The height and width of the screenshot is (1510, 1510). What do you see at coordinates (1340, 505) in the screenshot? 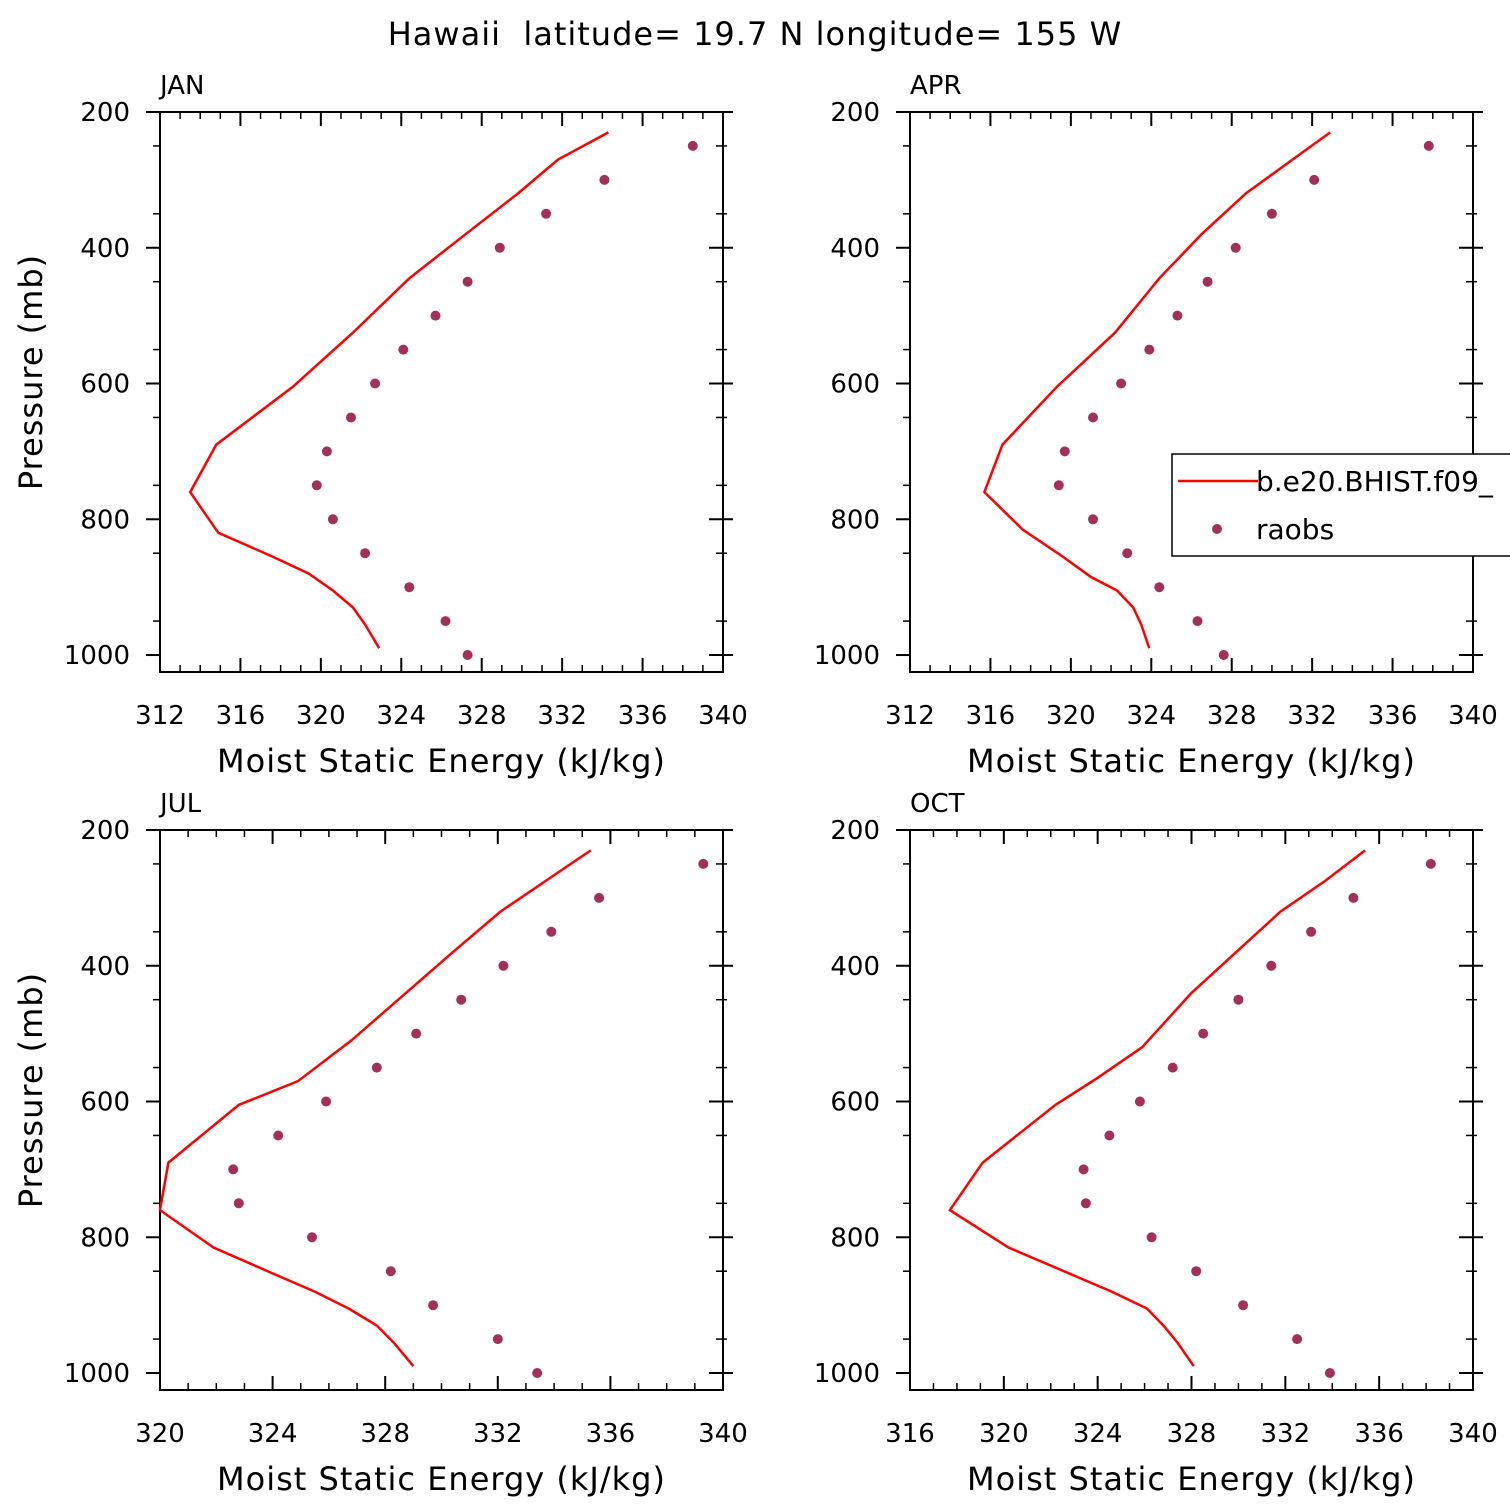
I see `legend: b.e20.BHIST.f09_ raobs` at bounding box center [1340, 505].